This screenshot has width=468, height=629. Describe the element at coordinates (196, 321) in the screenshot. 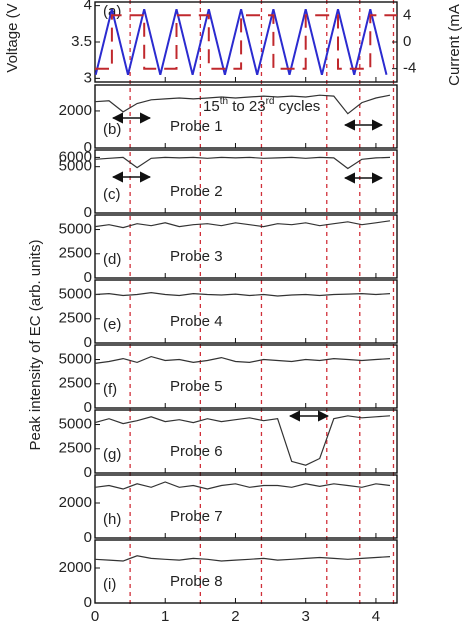

I see `probe-label: Probe 4` at that location.